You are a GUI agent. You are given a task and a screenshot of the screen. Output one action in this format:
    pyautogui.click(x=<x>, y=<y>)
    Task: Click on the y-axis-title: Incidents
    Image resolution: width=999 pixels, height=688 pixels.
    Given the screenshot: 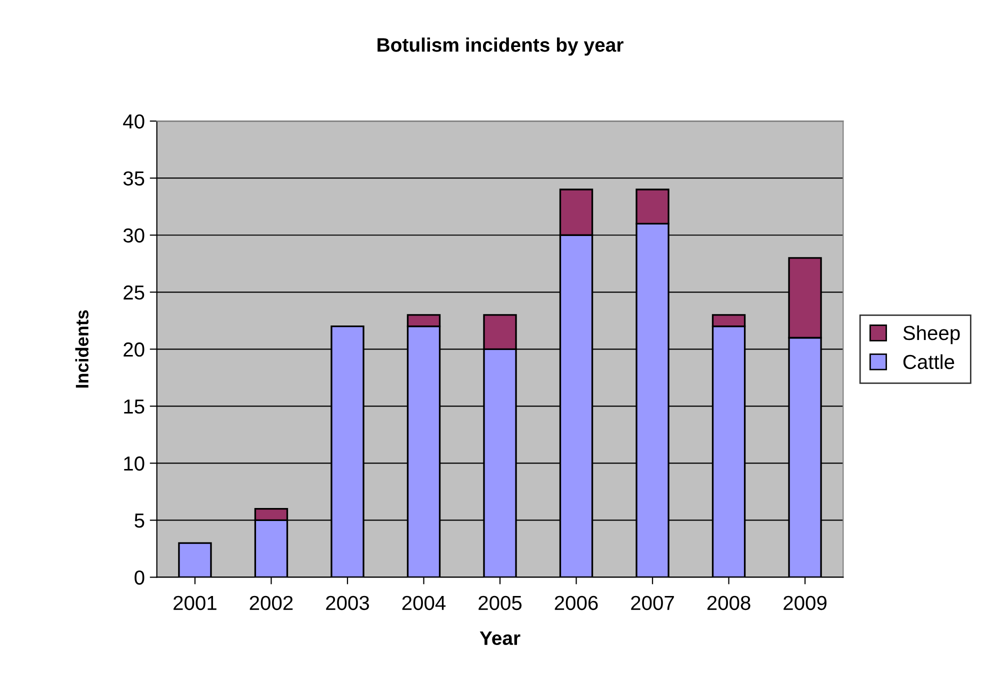 What is the action you would take?
    pyautogui.click(x=82, y=349)
    